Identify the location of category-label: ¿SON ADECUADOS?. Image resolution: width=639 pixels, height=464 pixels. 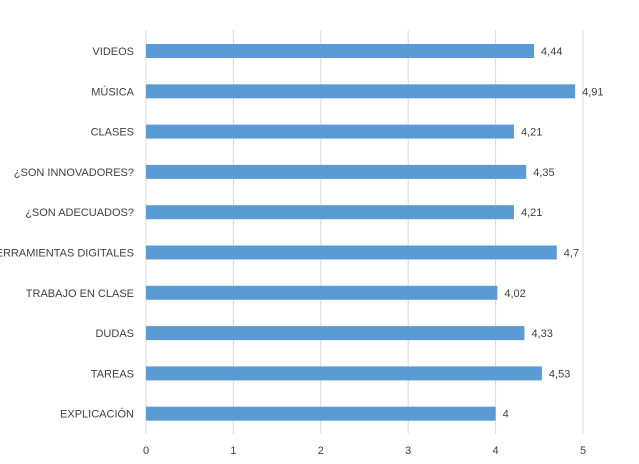
(79, 213).